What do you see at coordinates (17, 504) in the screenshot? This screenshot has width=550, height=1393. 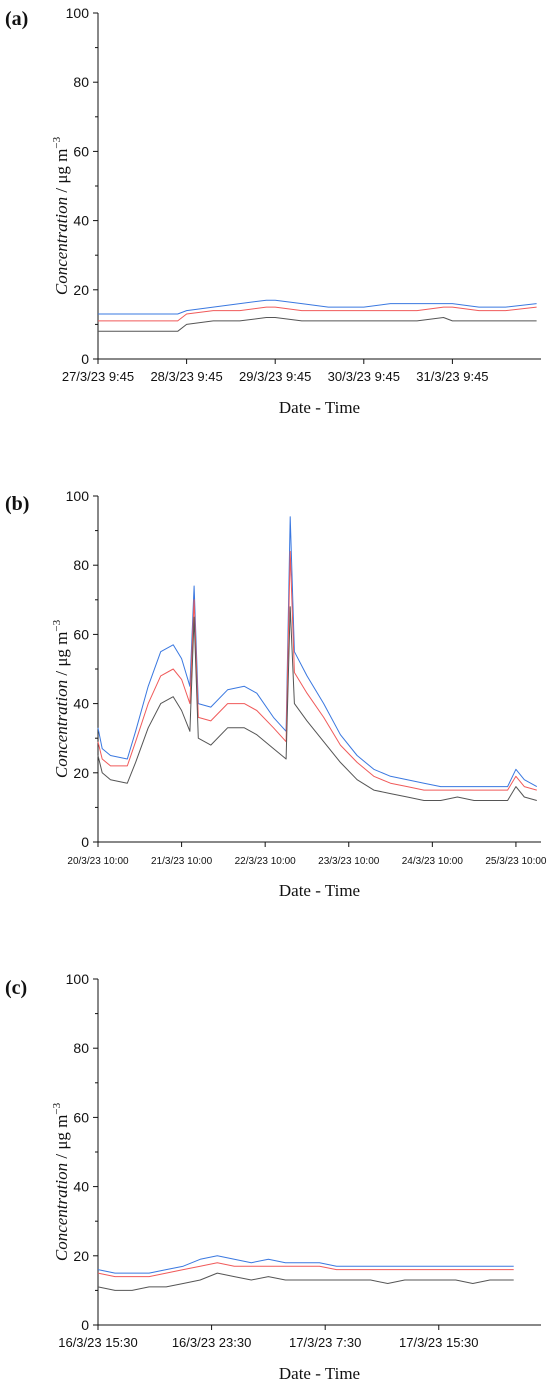 I see `panel-label: (b)` at bounding box center [17, 504].